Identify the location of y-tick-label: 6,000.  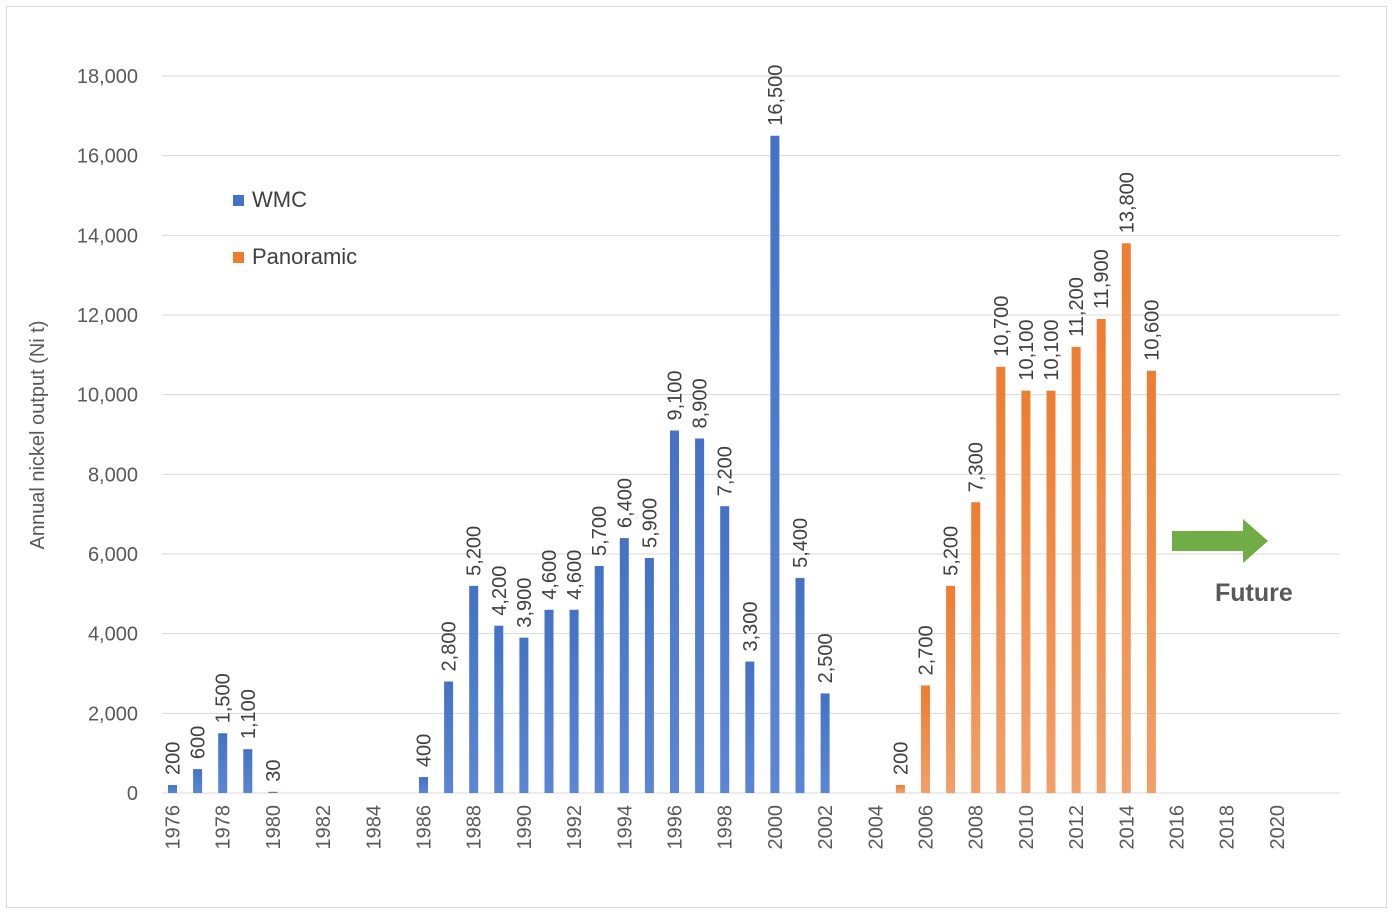
(113, 555).